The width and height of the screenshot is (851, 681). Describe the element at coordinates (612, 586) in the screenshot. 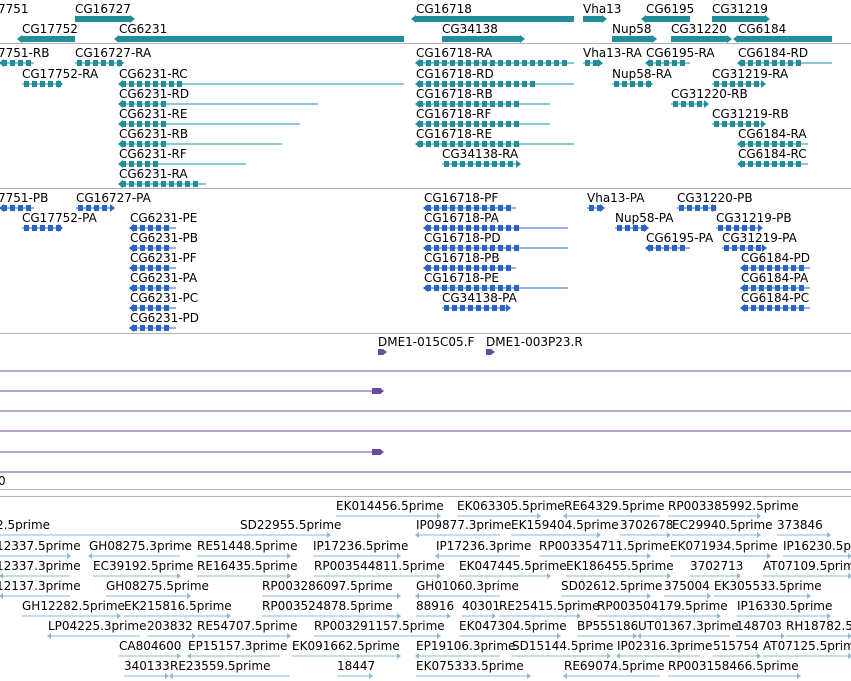

I see `feature-label: SD02612.5prime` at that location.